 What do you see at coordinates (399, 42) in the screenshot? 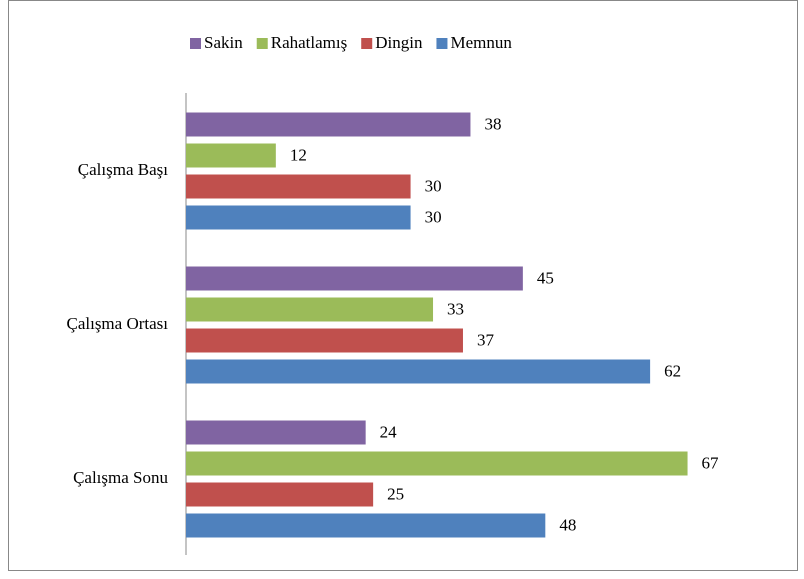
I see `legend-label: Dingin` at bounding box center [399, 42].